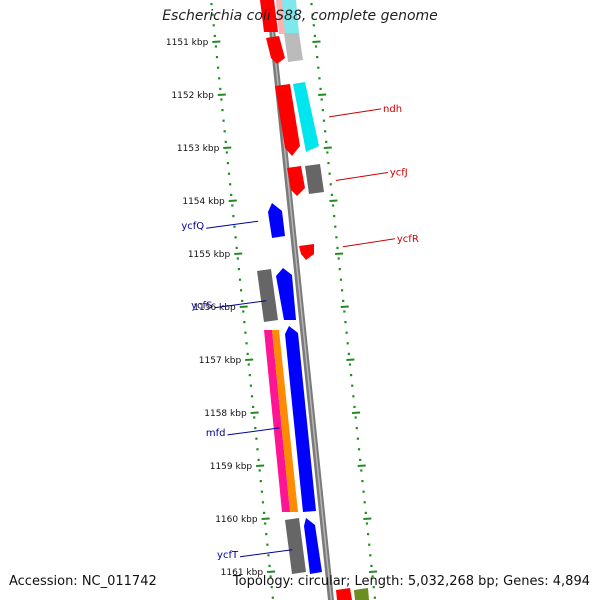 The width and height of the screenshot is (600, 600). Describe the element at coordinates (192, 226) in the screenshot. I see `gene-label-ycfq: ycfQ` at that location.